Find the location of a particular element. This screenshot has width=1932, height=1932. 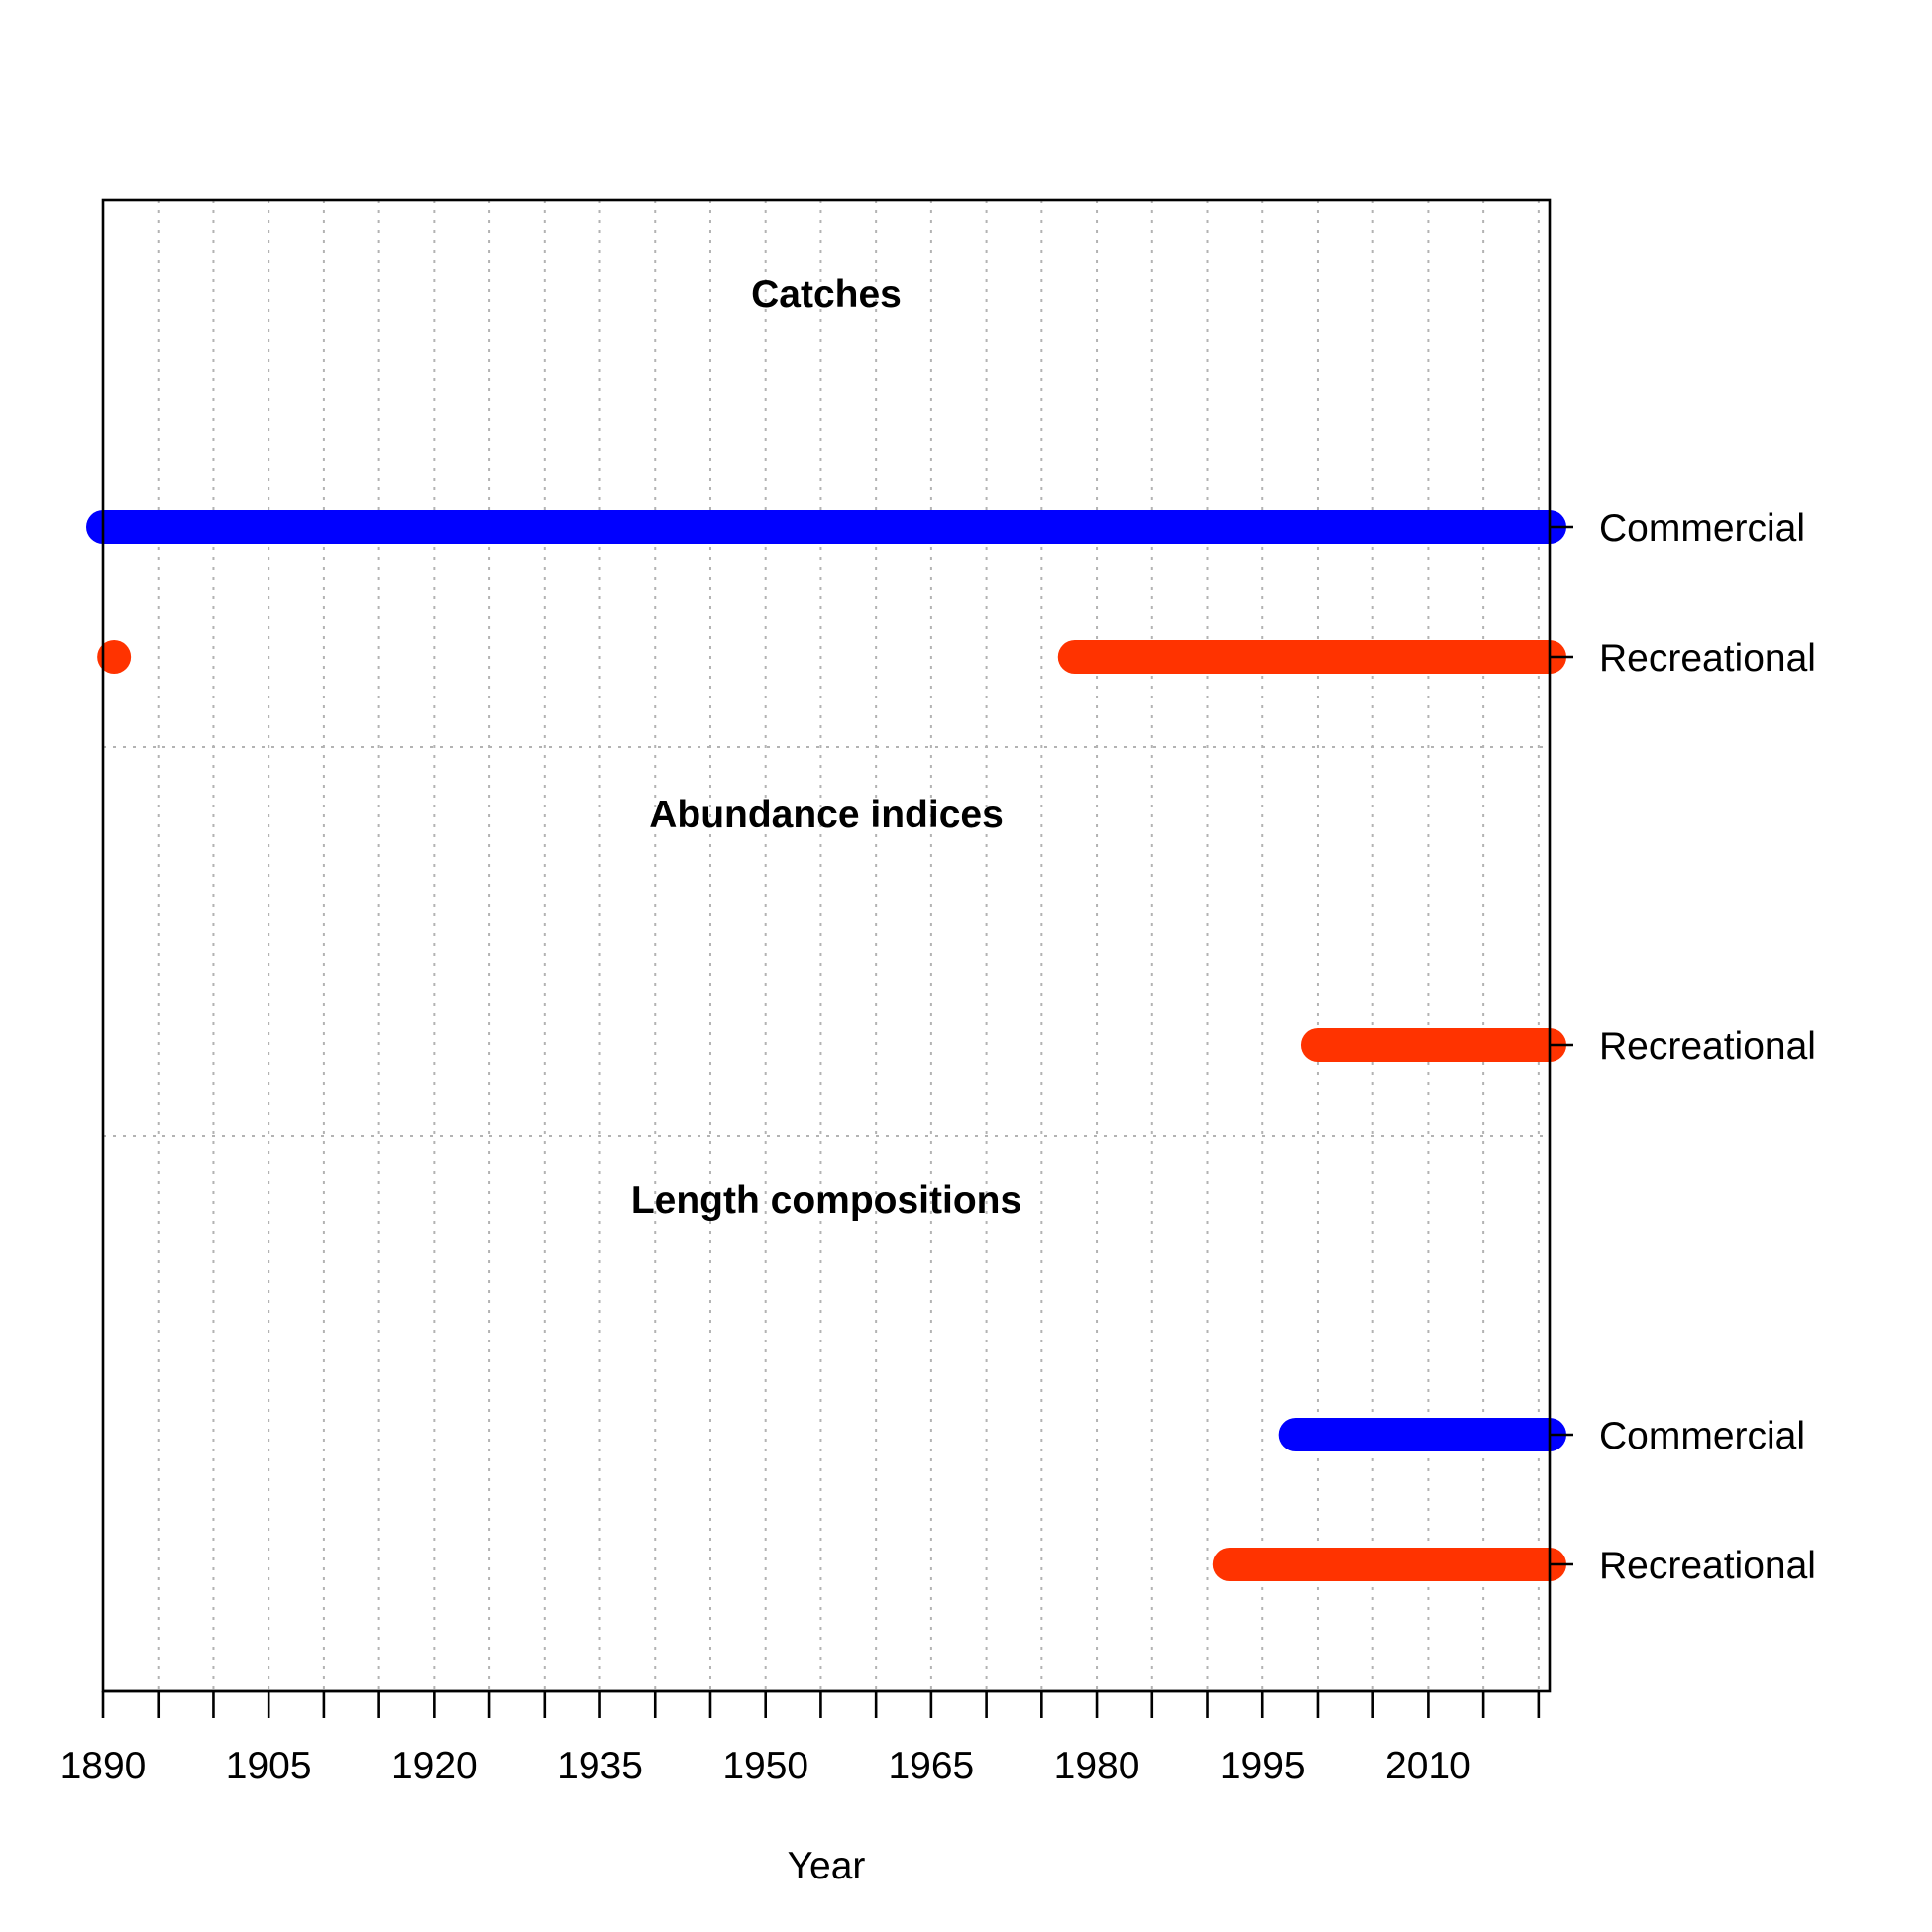

x-tick-label: 1890 is located at coordinates (103, 1766).